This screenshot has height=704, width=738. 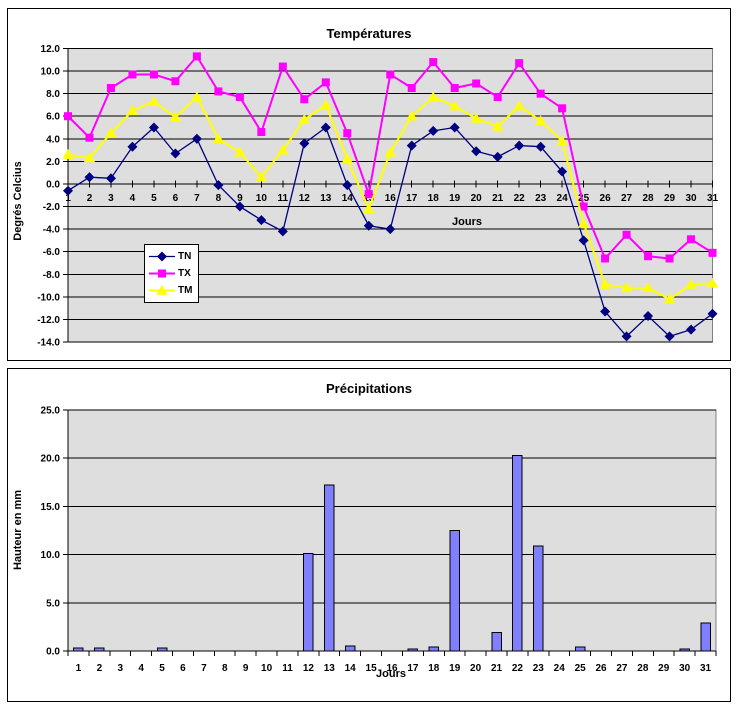 I want to click on svg-text: 5, so click(x=162, y=668).